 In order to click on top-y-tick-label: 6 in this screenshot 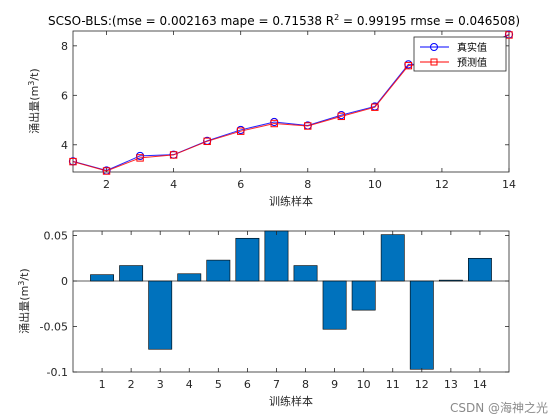, I will do `click(64, 95)`.